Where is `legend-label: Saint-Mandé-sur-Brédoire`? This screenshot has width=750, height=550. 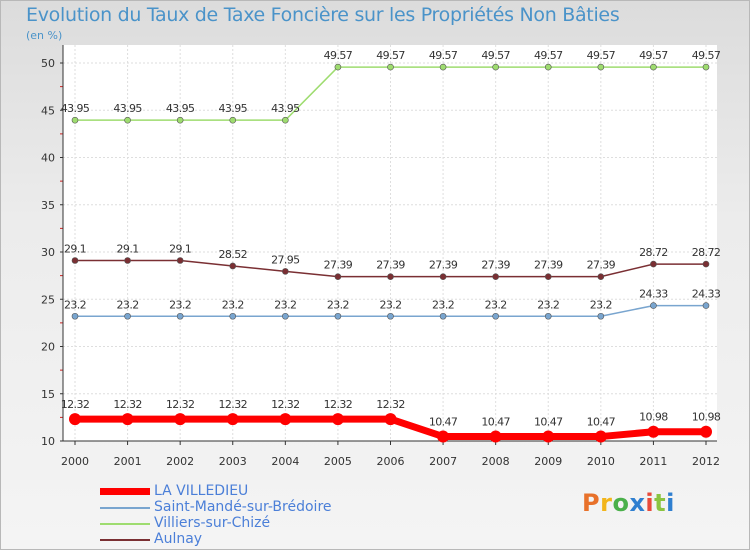
legend-label: Saint-Mandé-sur-Brédoire is located at coordinates (243, 507).